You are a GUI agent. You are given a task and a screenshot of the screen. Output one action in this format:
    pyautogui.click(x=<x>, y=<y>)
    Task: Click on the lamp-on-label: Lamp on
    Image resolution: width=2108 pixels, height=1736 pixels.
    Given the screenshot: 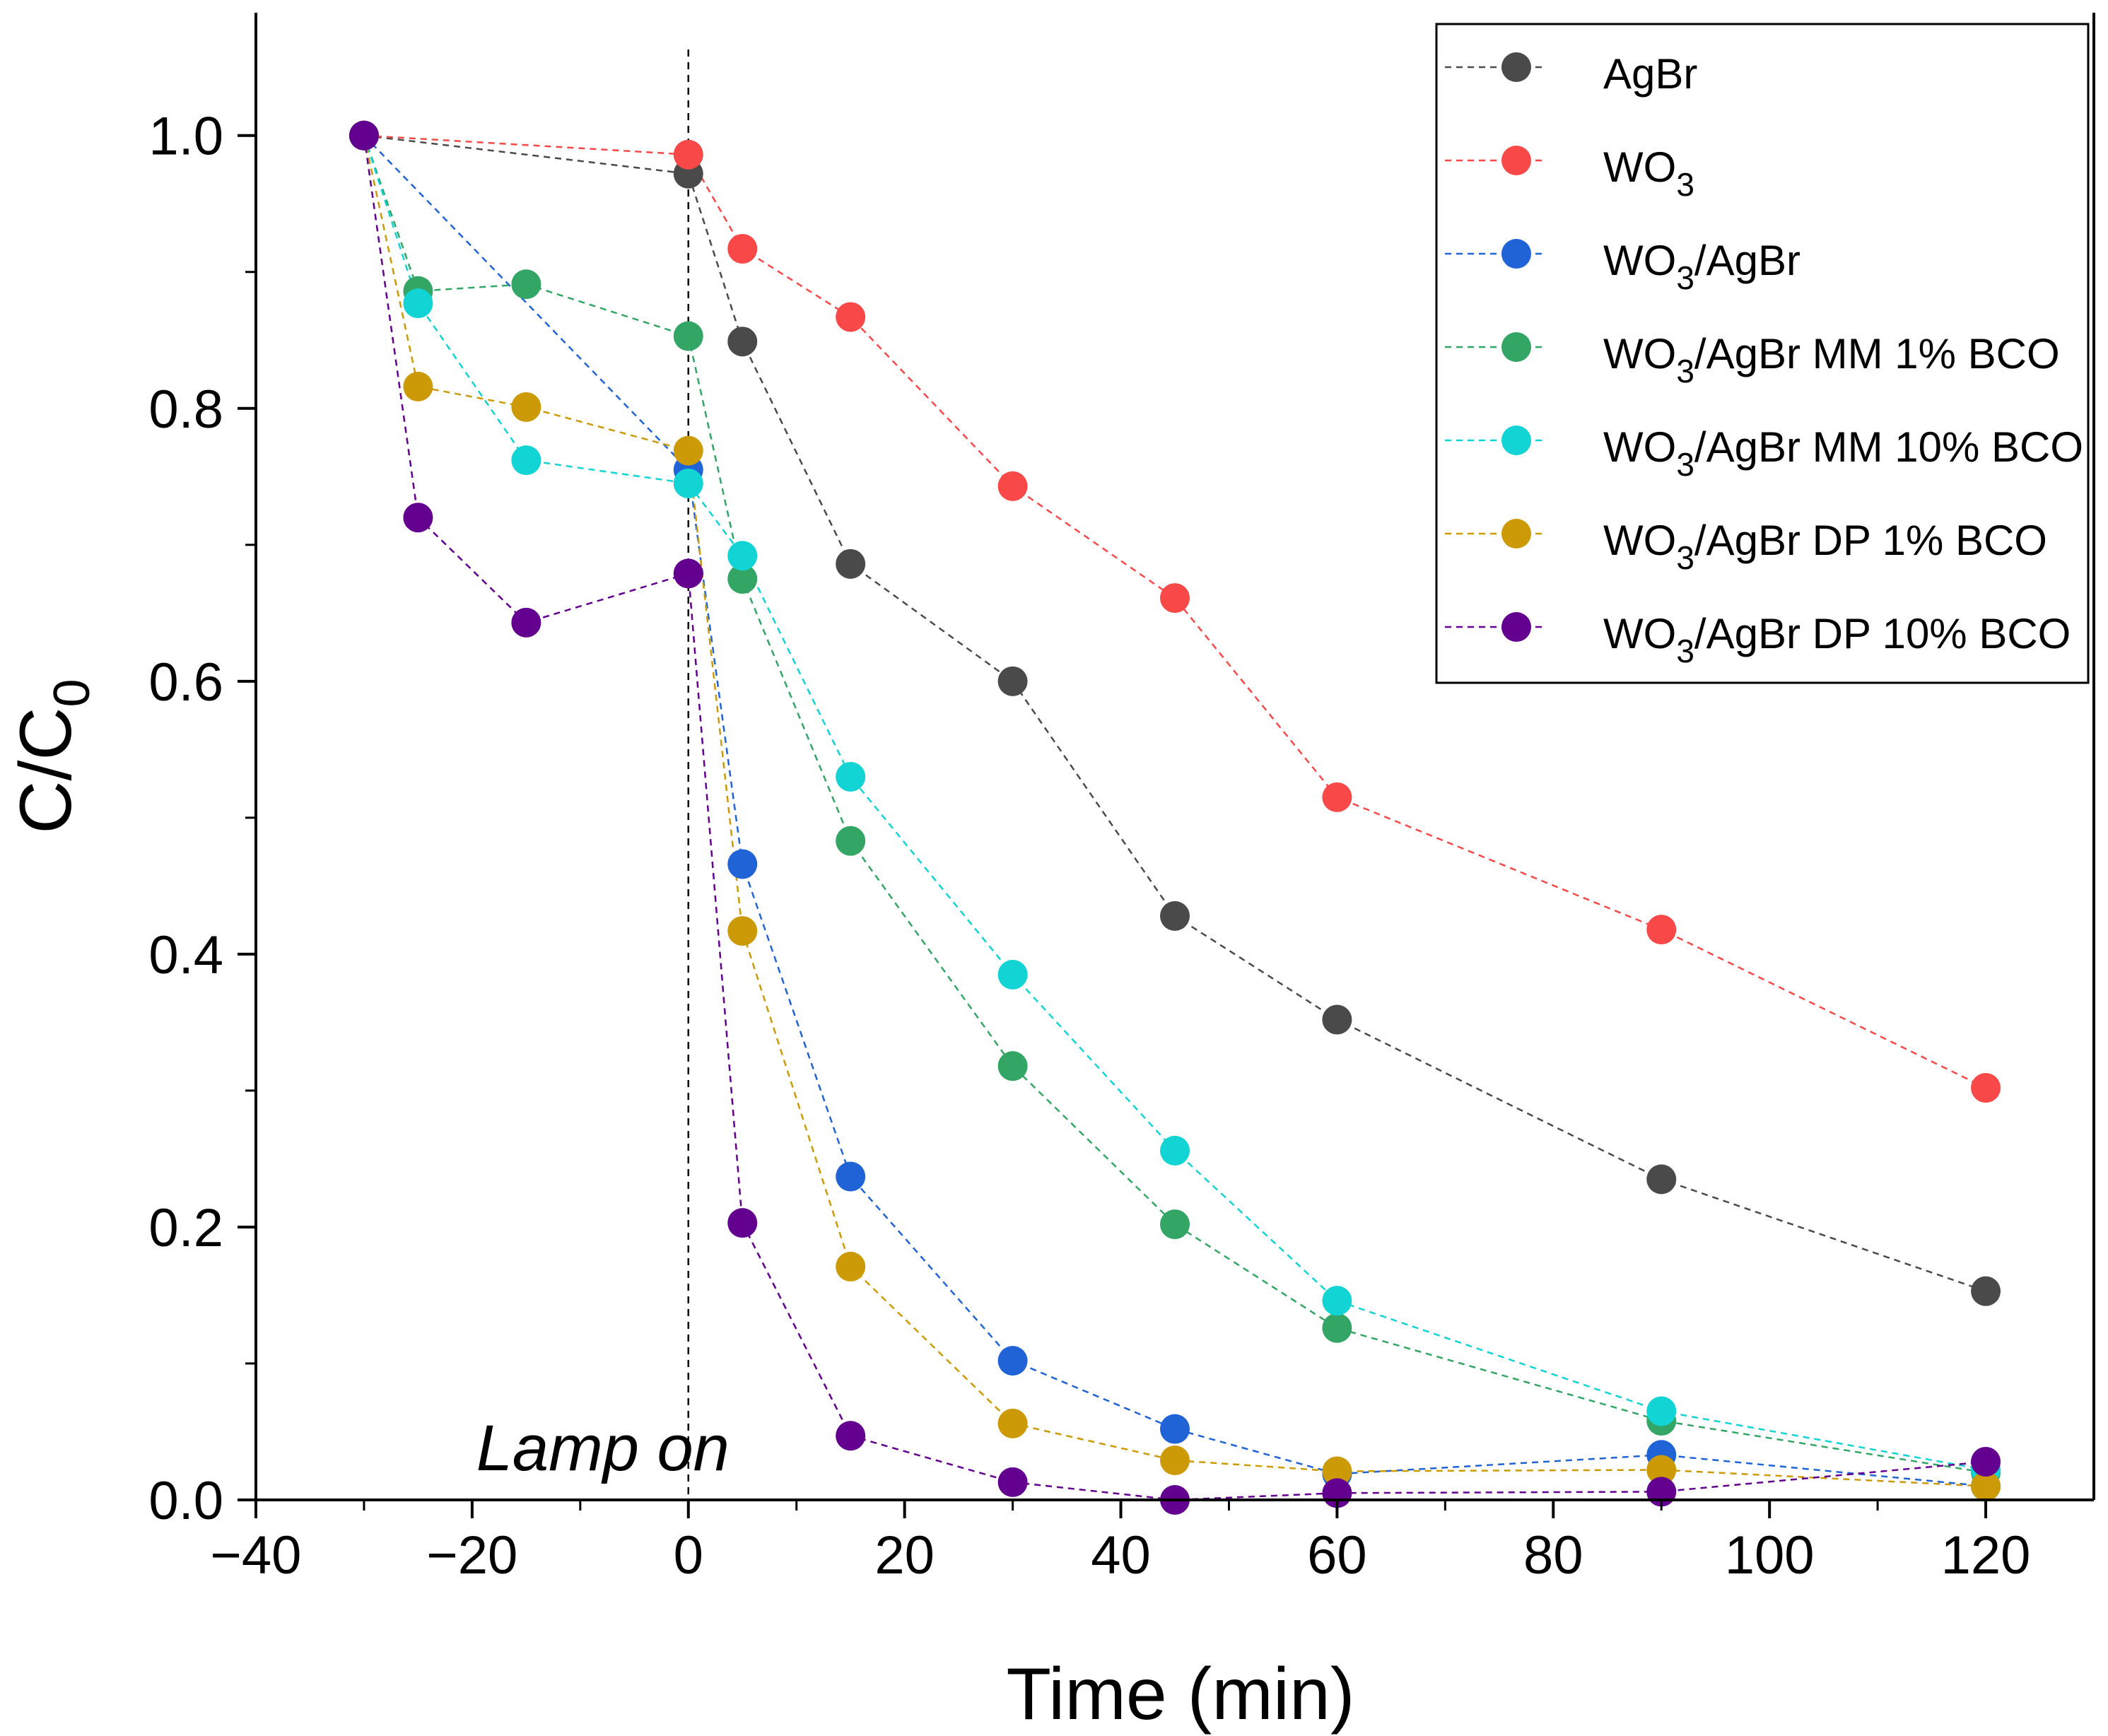 What is the action you would take?
    pyautogui.click(x=603, y=1448)
    